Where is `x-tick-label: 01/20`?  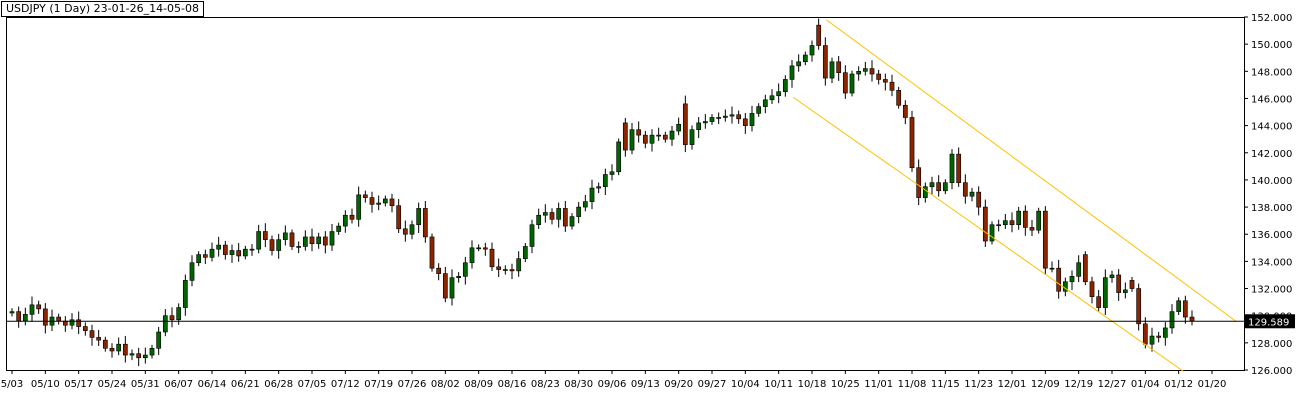
x-tick-label: 01/20 is located at coordinates (1212, 384).